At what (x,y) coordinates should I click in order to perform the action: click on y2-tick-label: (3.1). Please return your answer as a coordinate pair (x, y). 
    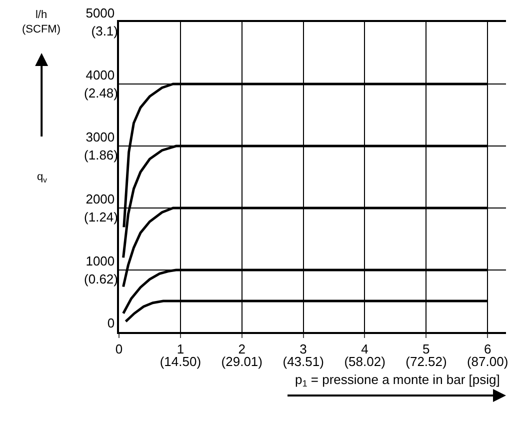
    Looking at the image, I should click on (104, 31).